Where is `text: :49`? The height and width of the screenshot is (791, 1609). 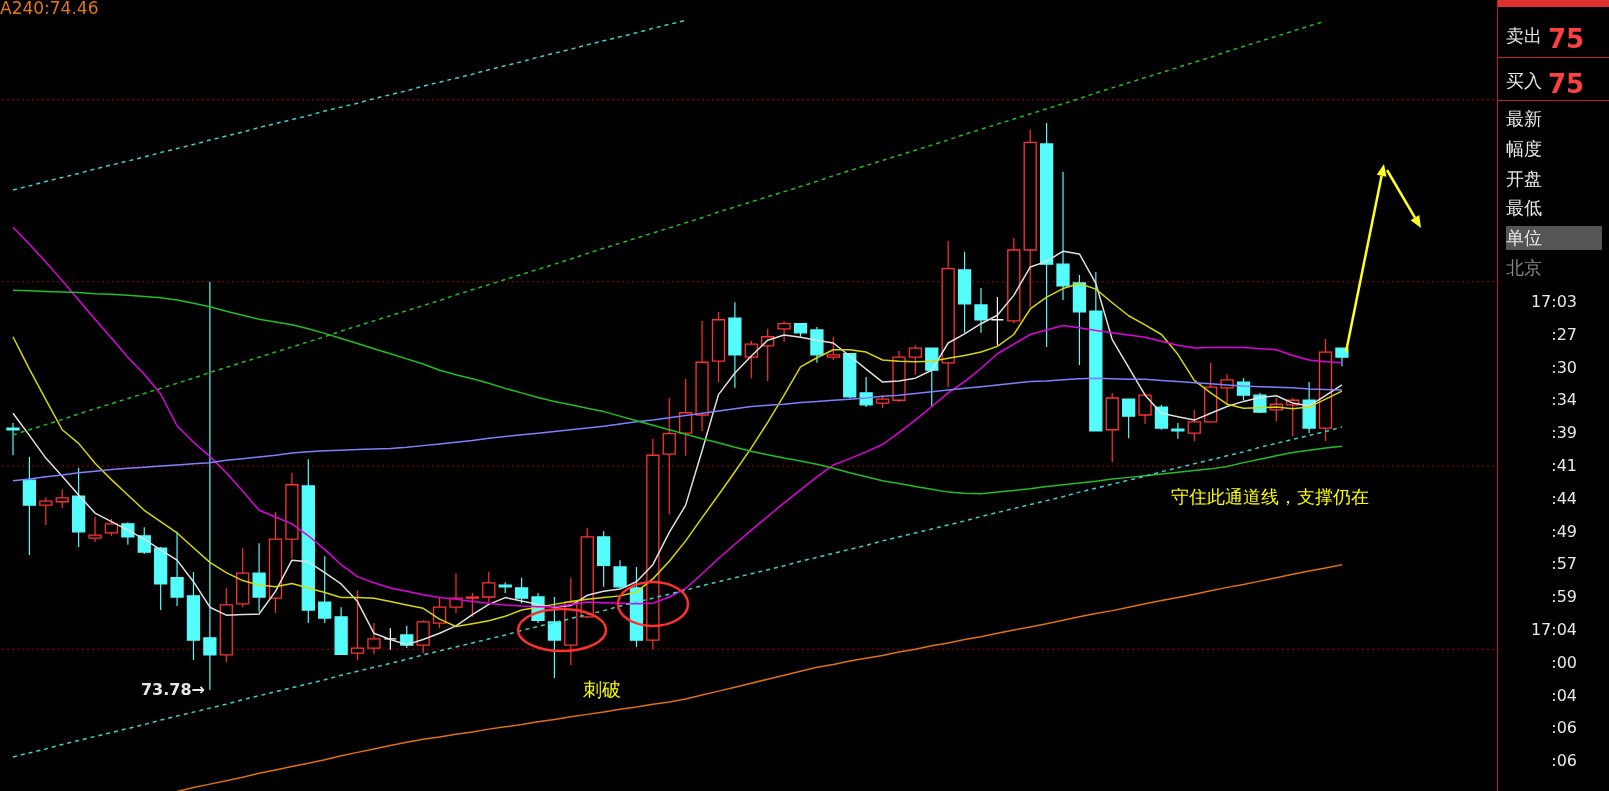
text: :49 is located at coordinates (1564, 531).